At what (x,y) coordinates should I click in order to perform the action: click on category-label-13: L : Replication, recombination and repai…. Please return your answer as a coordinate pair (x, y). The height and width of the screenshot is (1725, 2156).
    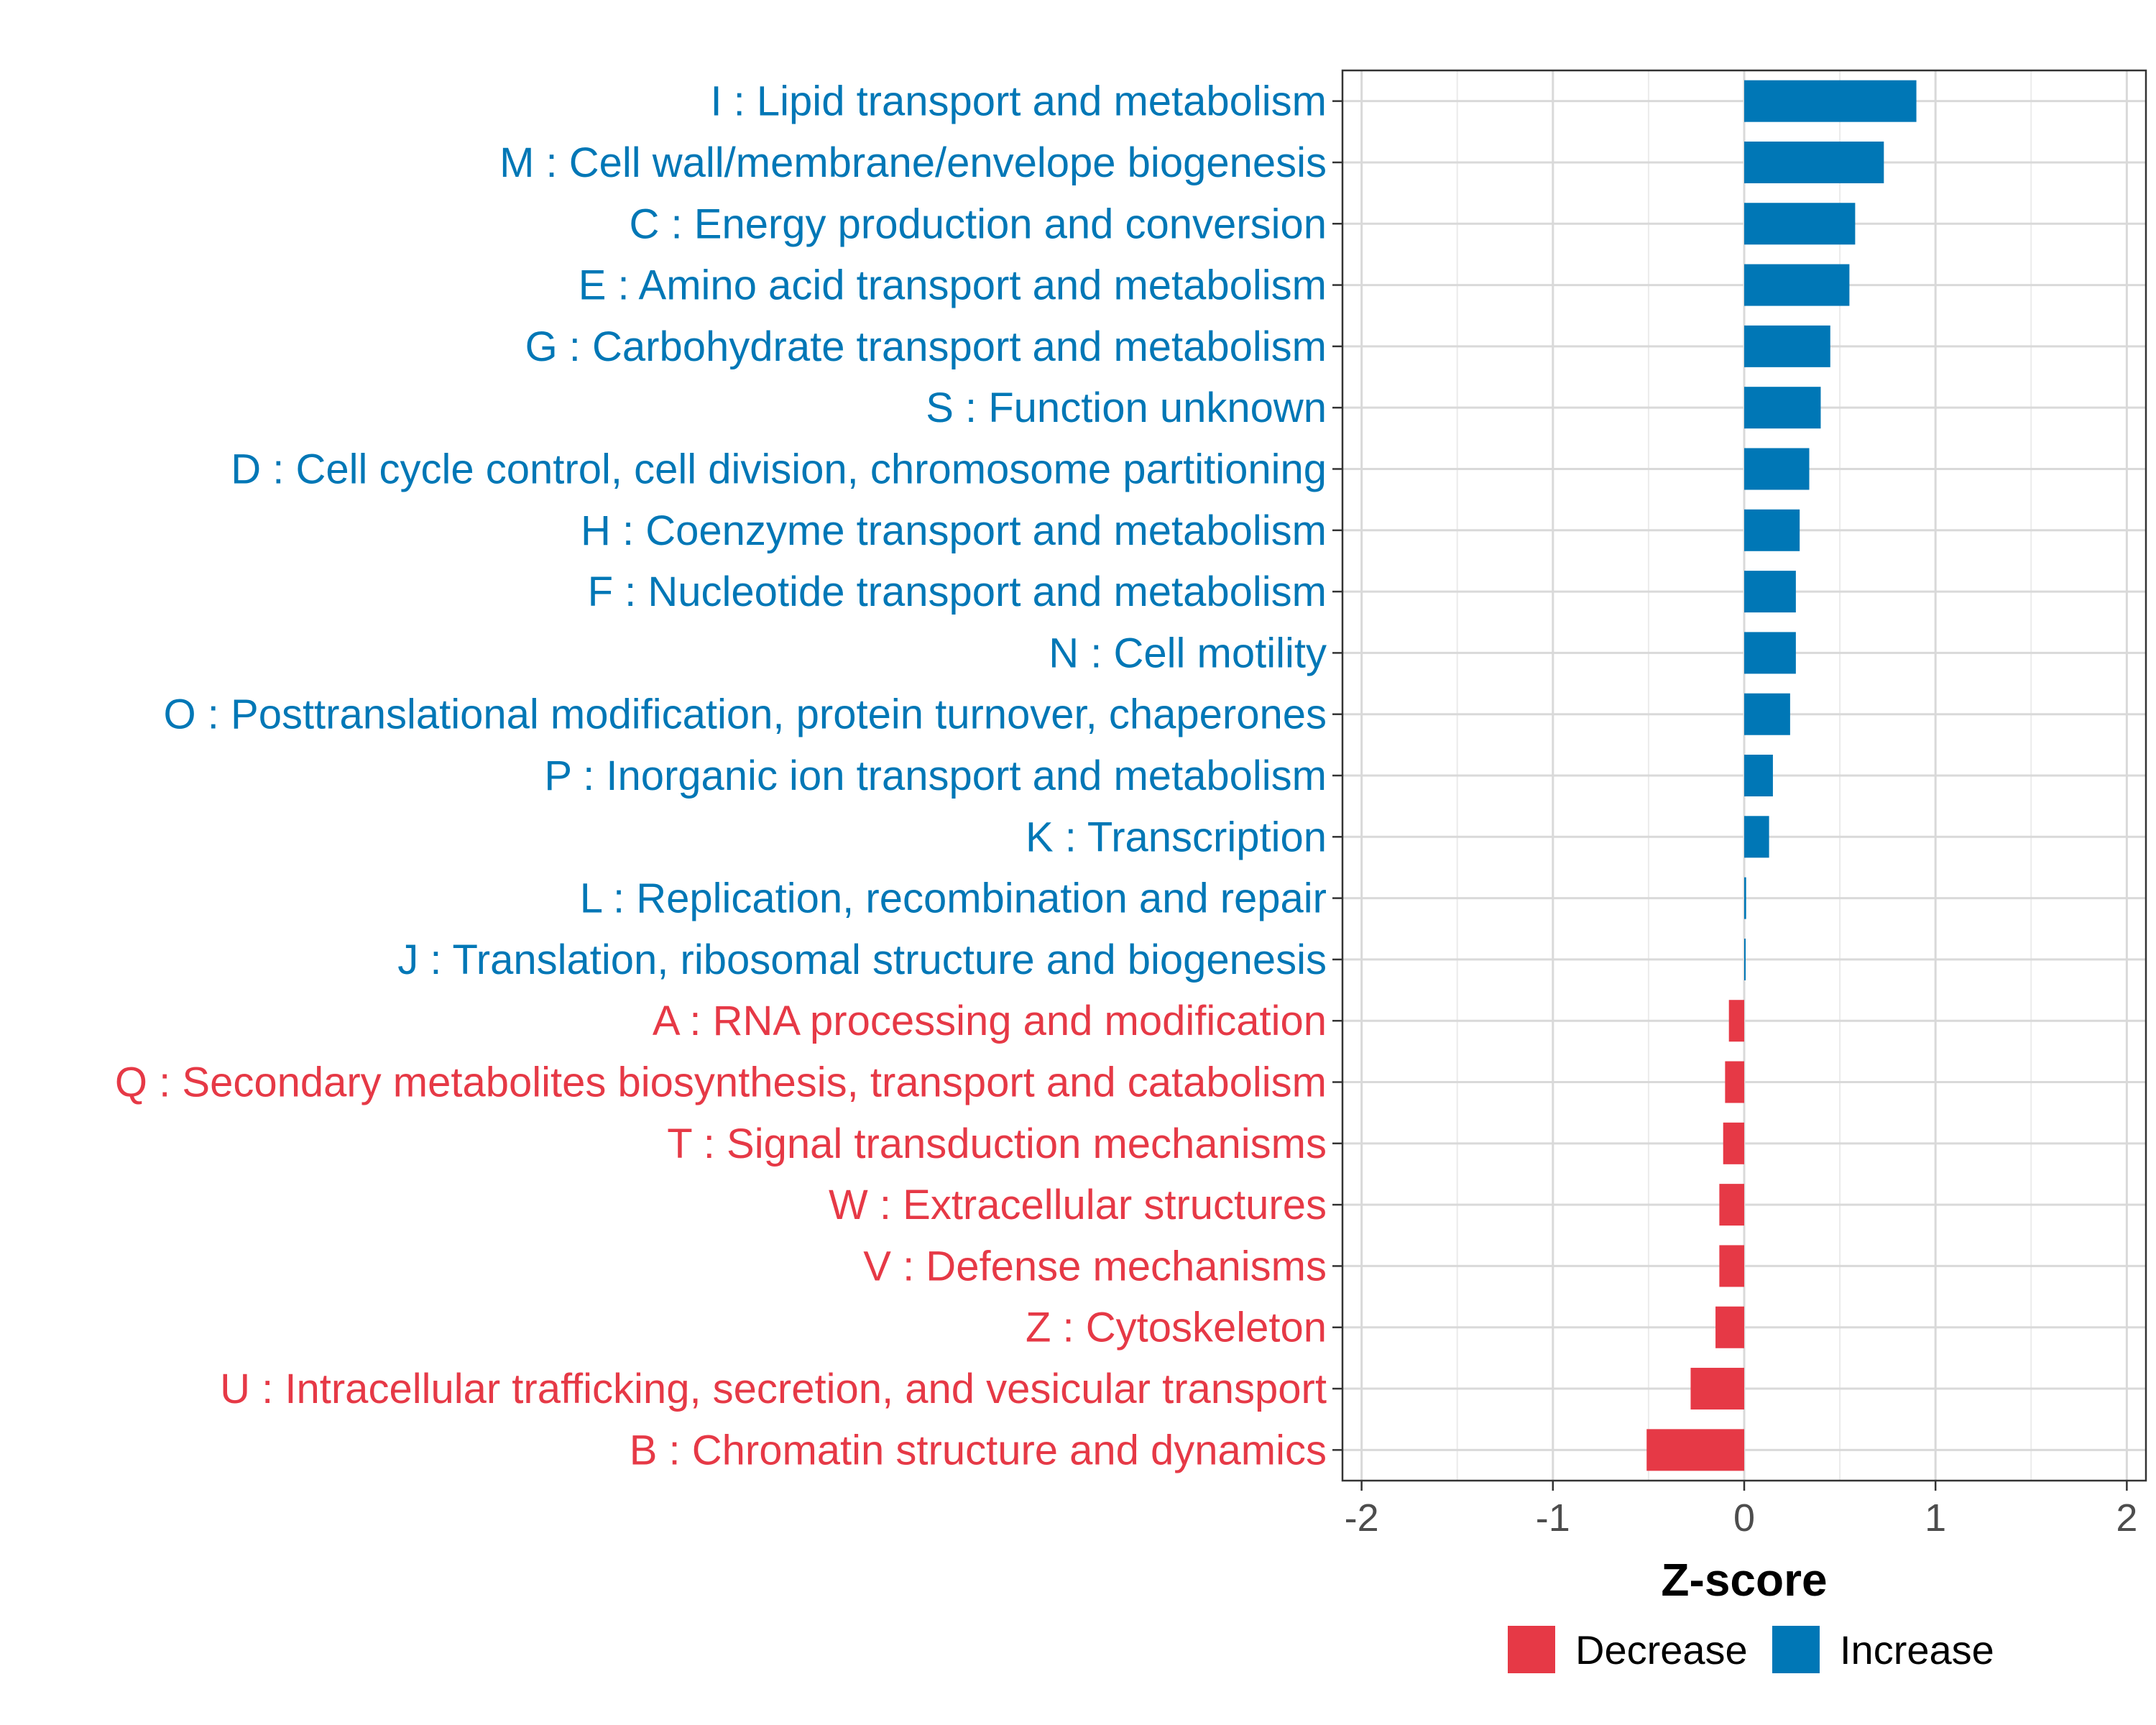
    Looking at the image, I should click on (954, 898).